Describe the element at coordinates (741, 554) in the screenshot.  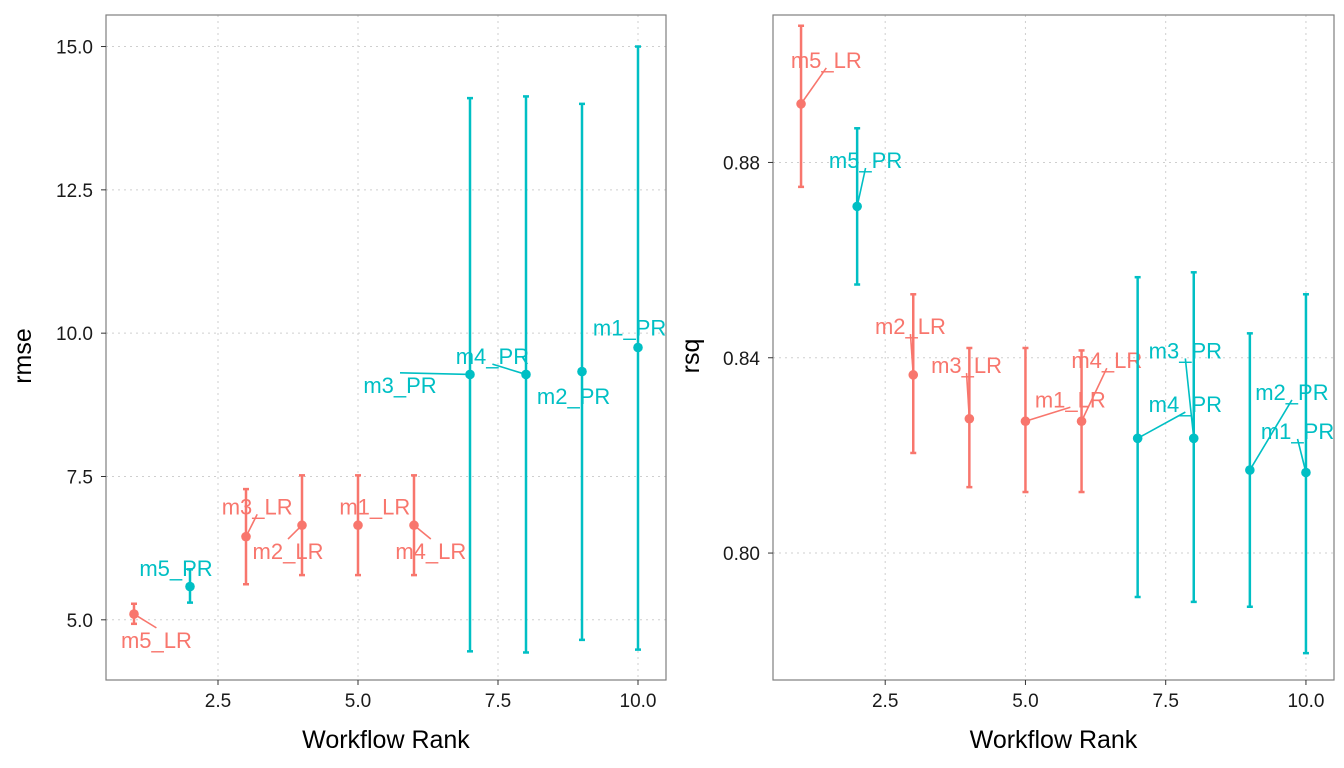
I see `rsq-ytick-label-0: 0.80` at that location.